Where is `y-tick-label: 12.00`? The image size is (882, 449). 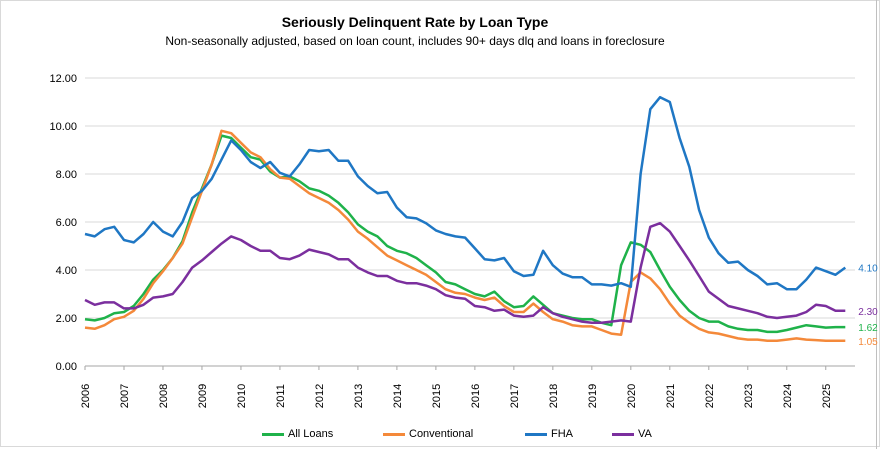 y-tick-label: 12.00 is located at coordinates (63, 79).